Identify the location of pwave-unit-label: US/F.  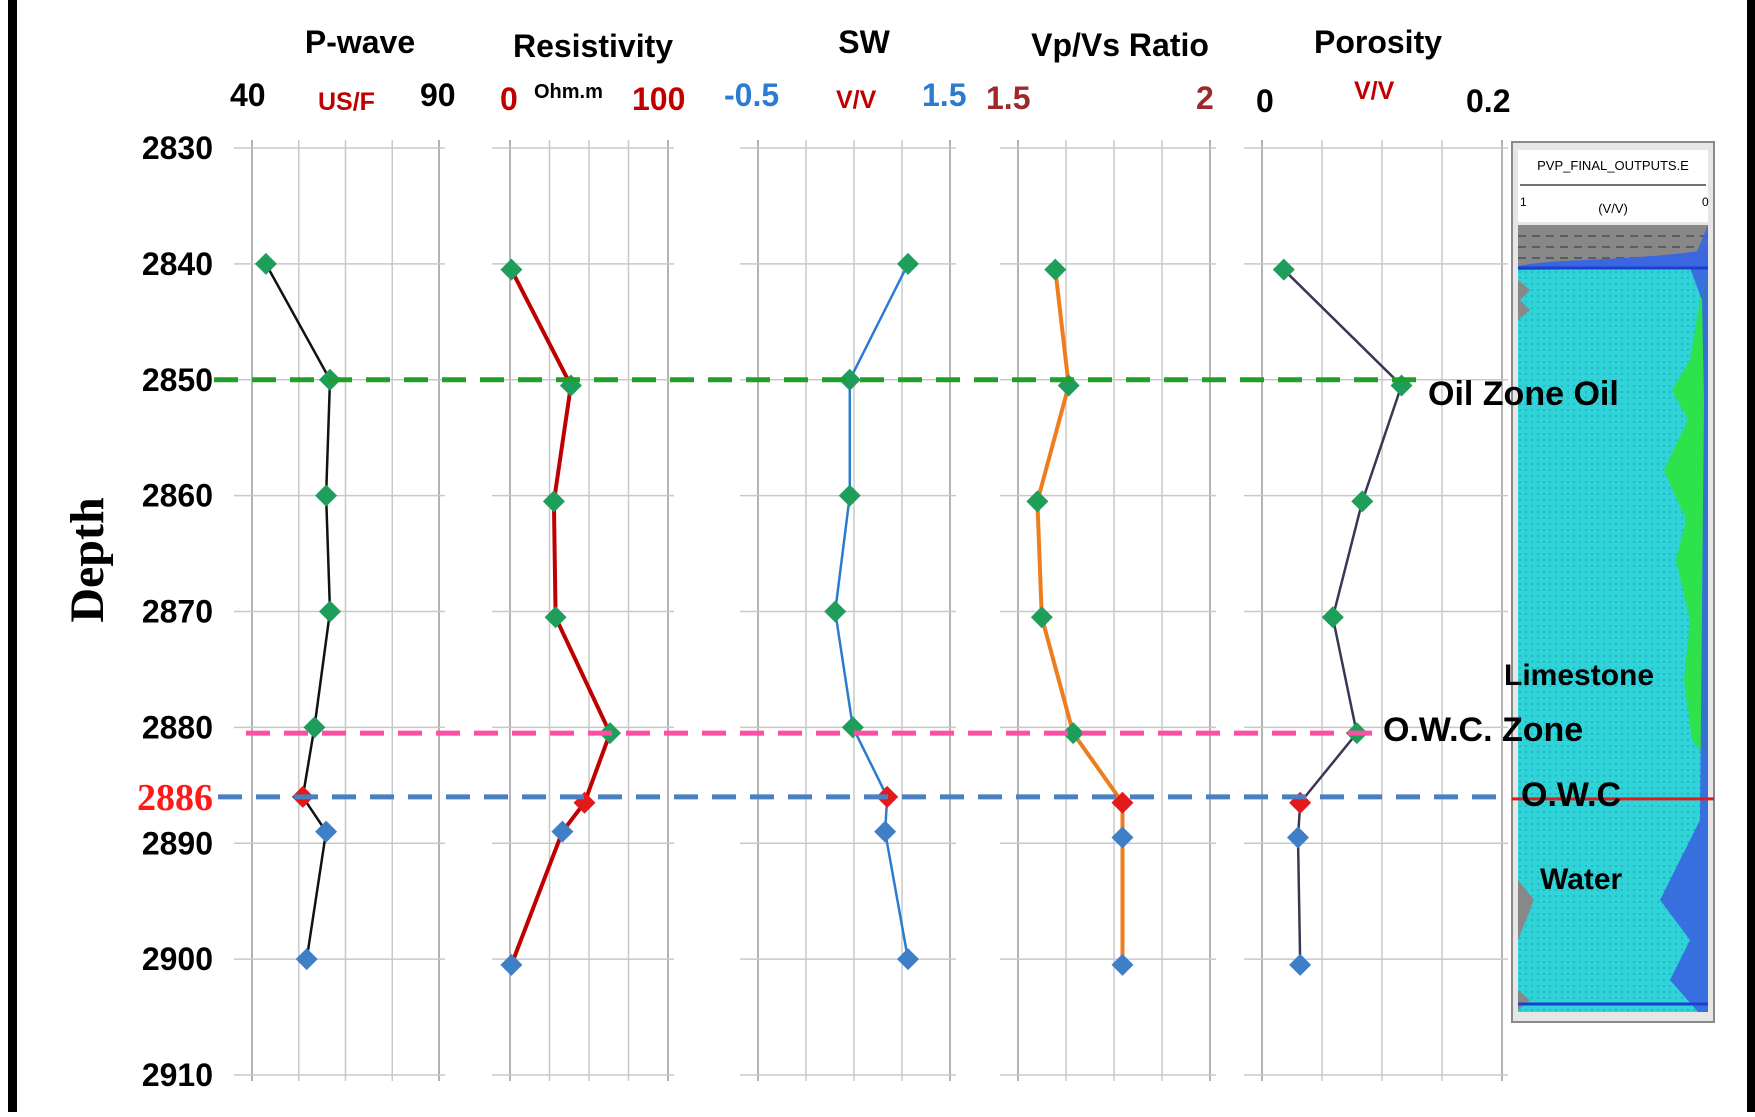
(346, 102).